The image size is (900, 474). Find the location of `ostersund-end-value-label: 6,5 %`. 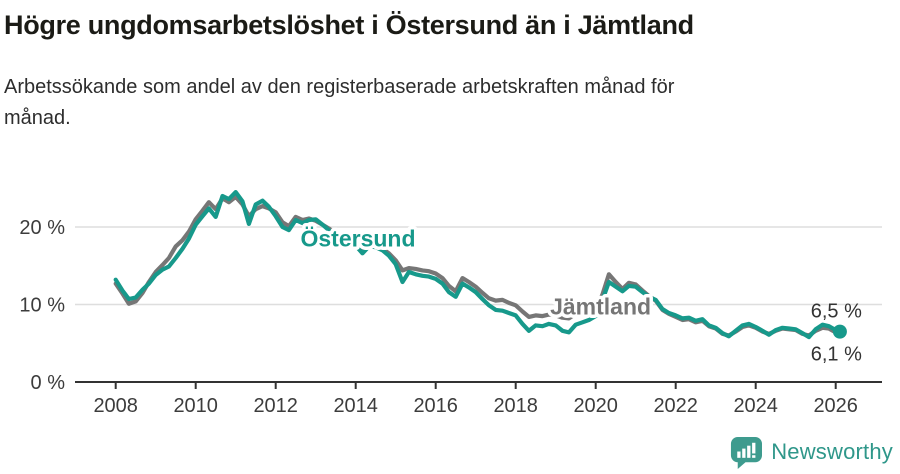

ostersund-end-value-label: 6,5 % is located at coordinates (836, 312).